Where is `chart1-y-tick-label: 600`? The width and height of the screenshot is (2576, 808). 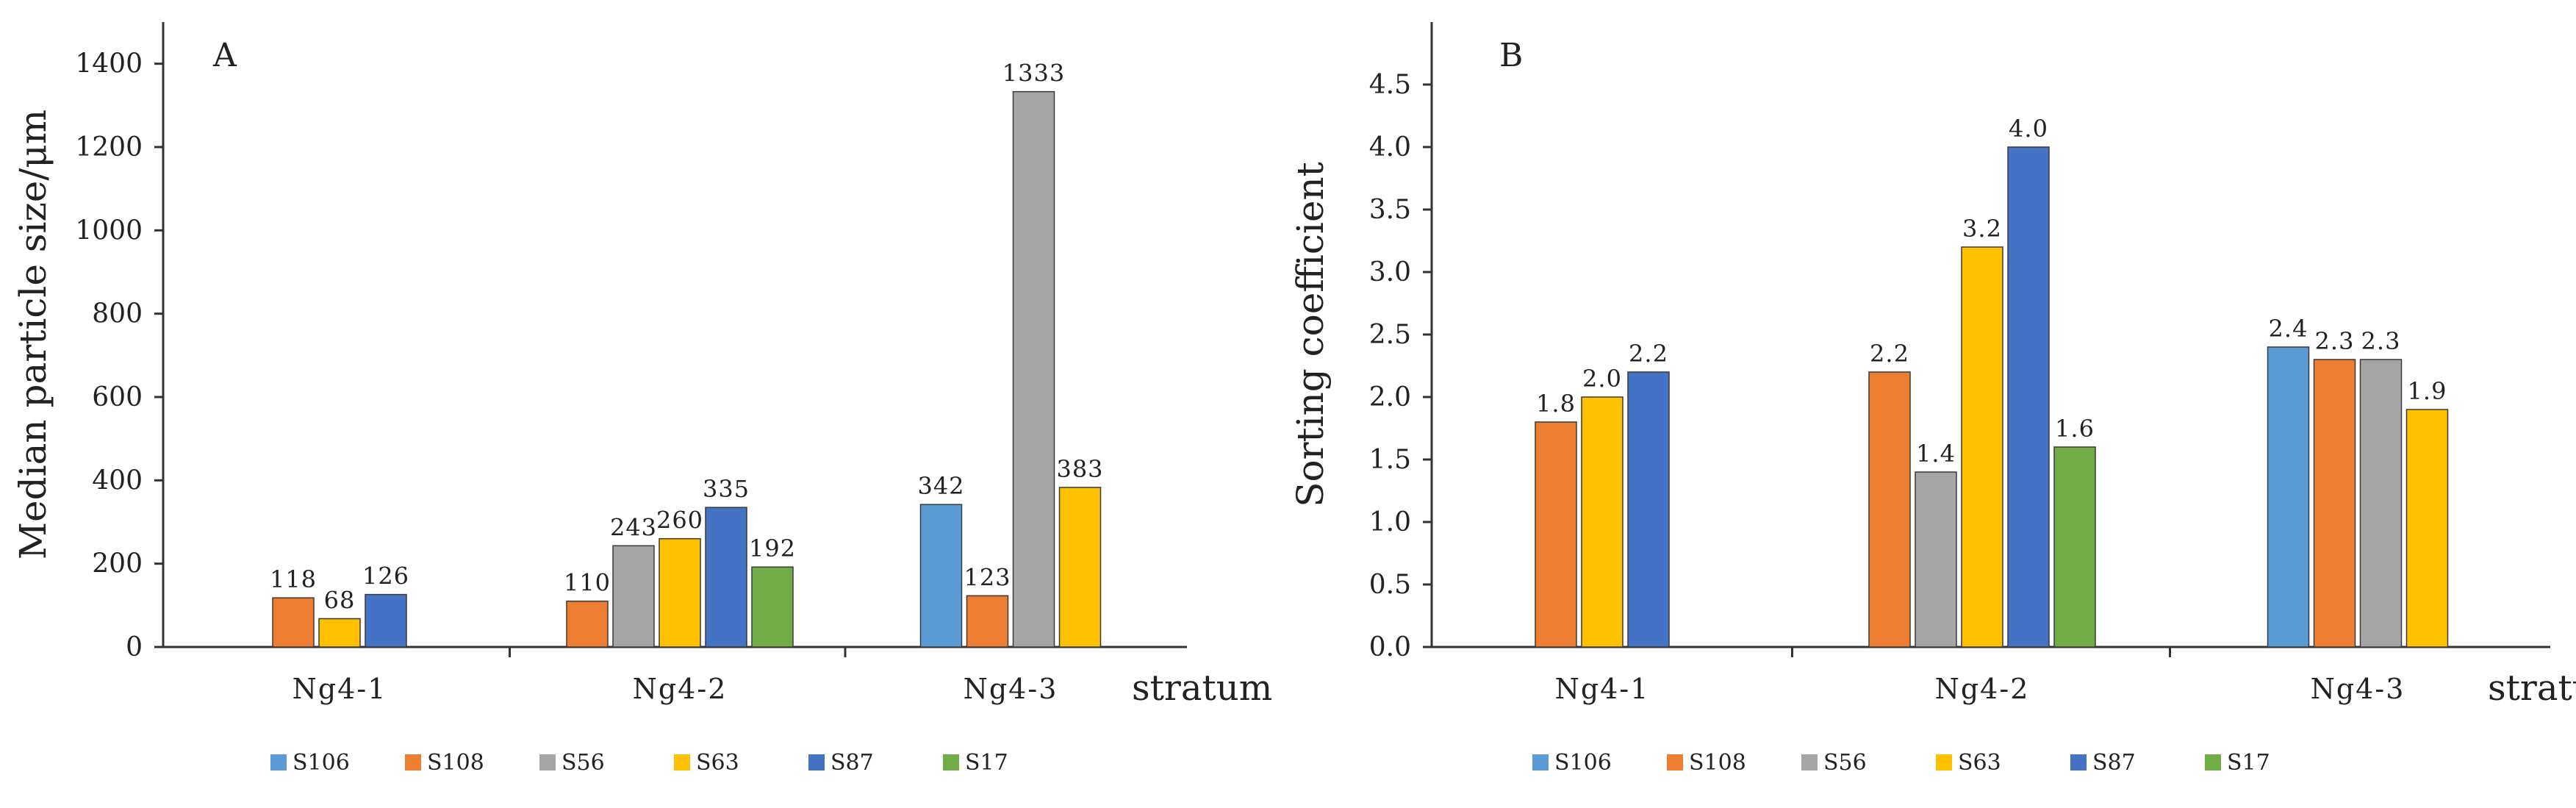 chart1-y-tick-label: 600 is located at coordinates (117, 397).